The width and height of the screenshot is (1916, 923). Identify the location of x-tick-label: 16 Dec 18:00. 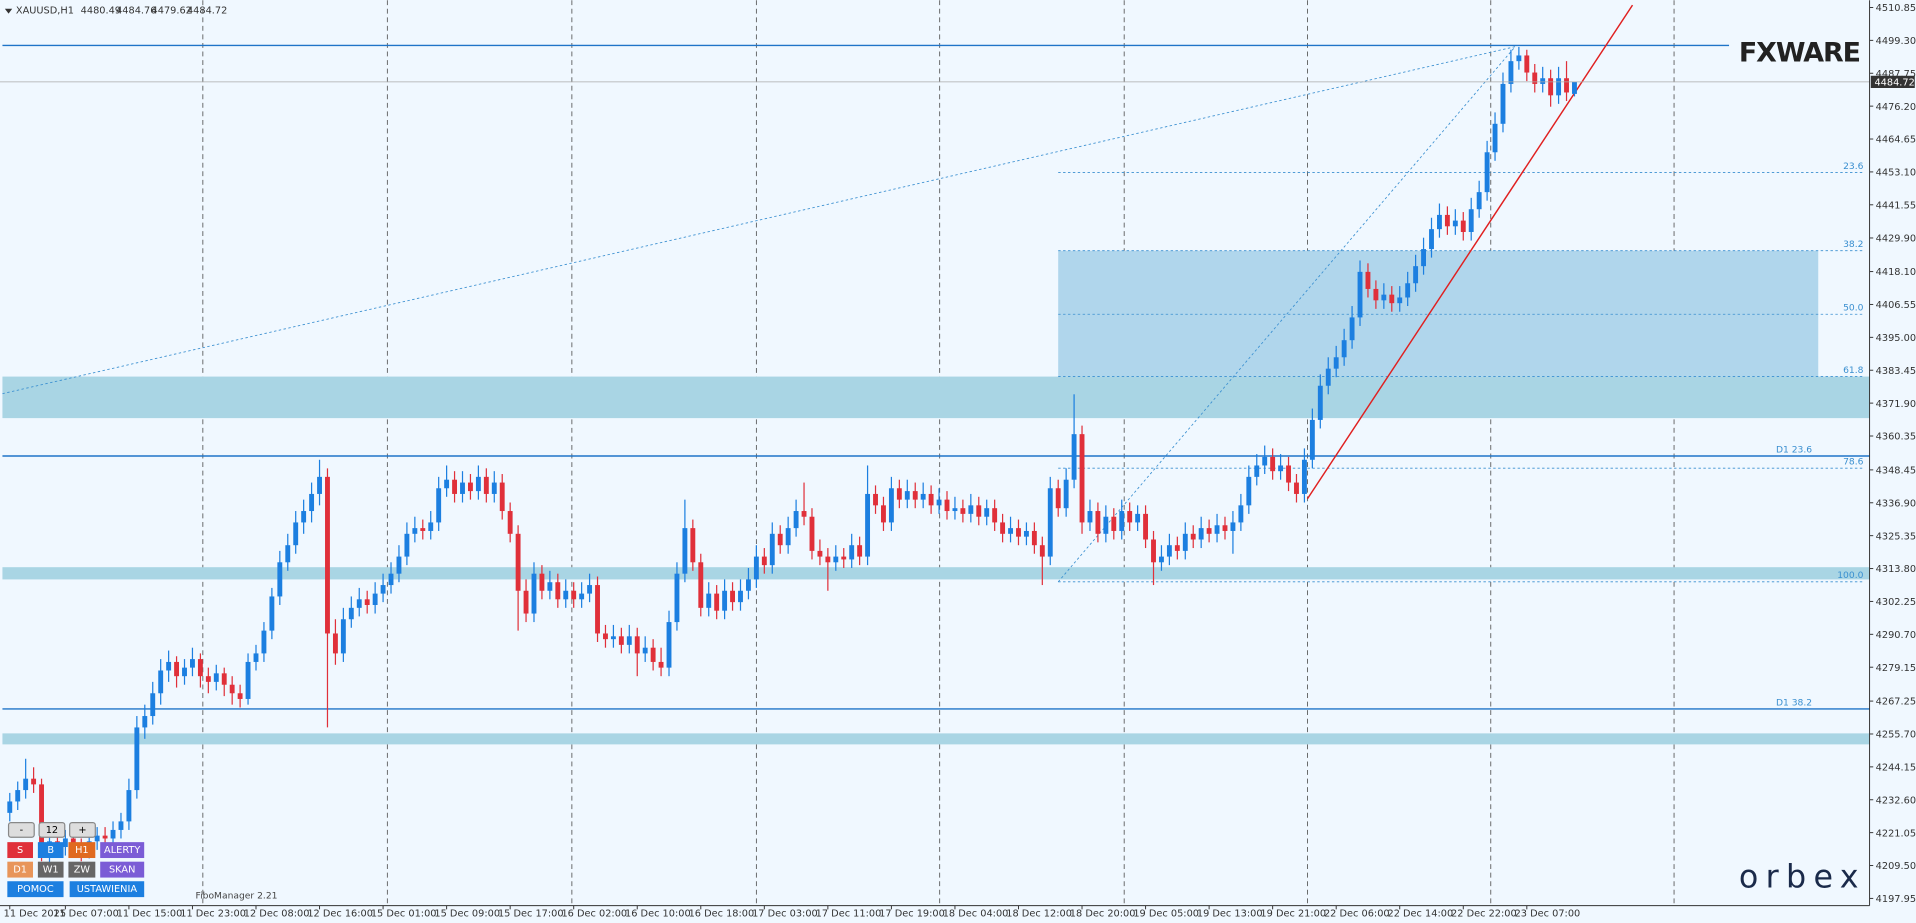
(722, 914).